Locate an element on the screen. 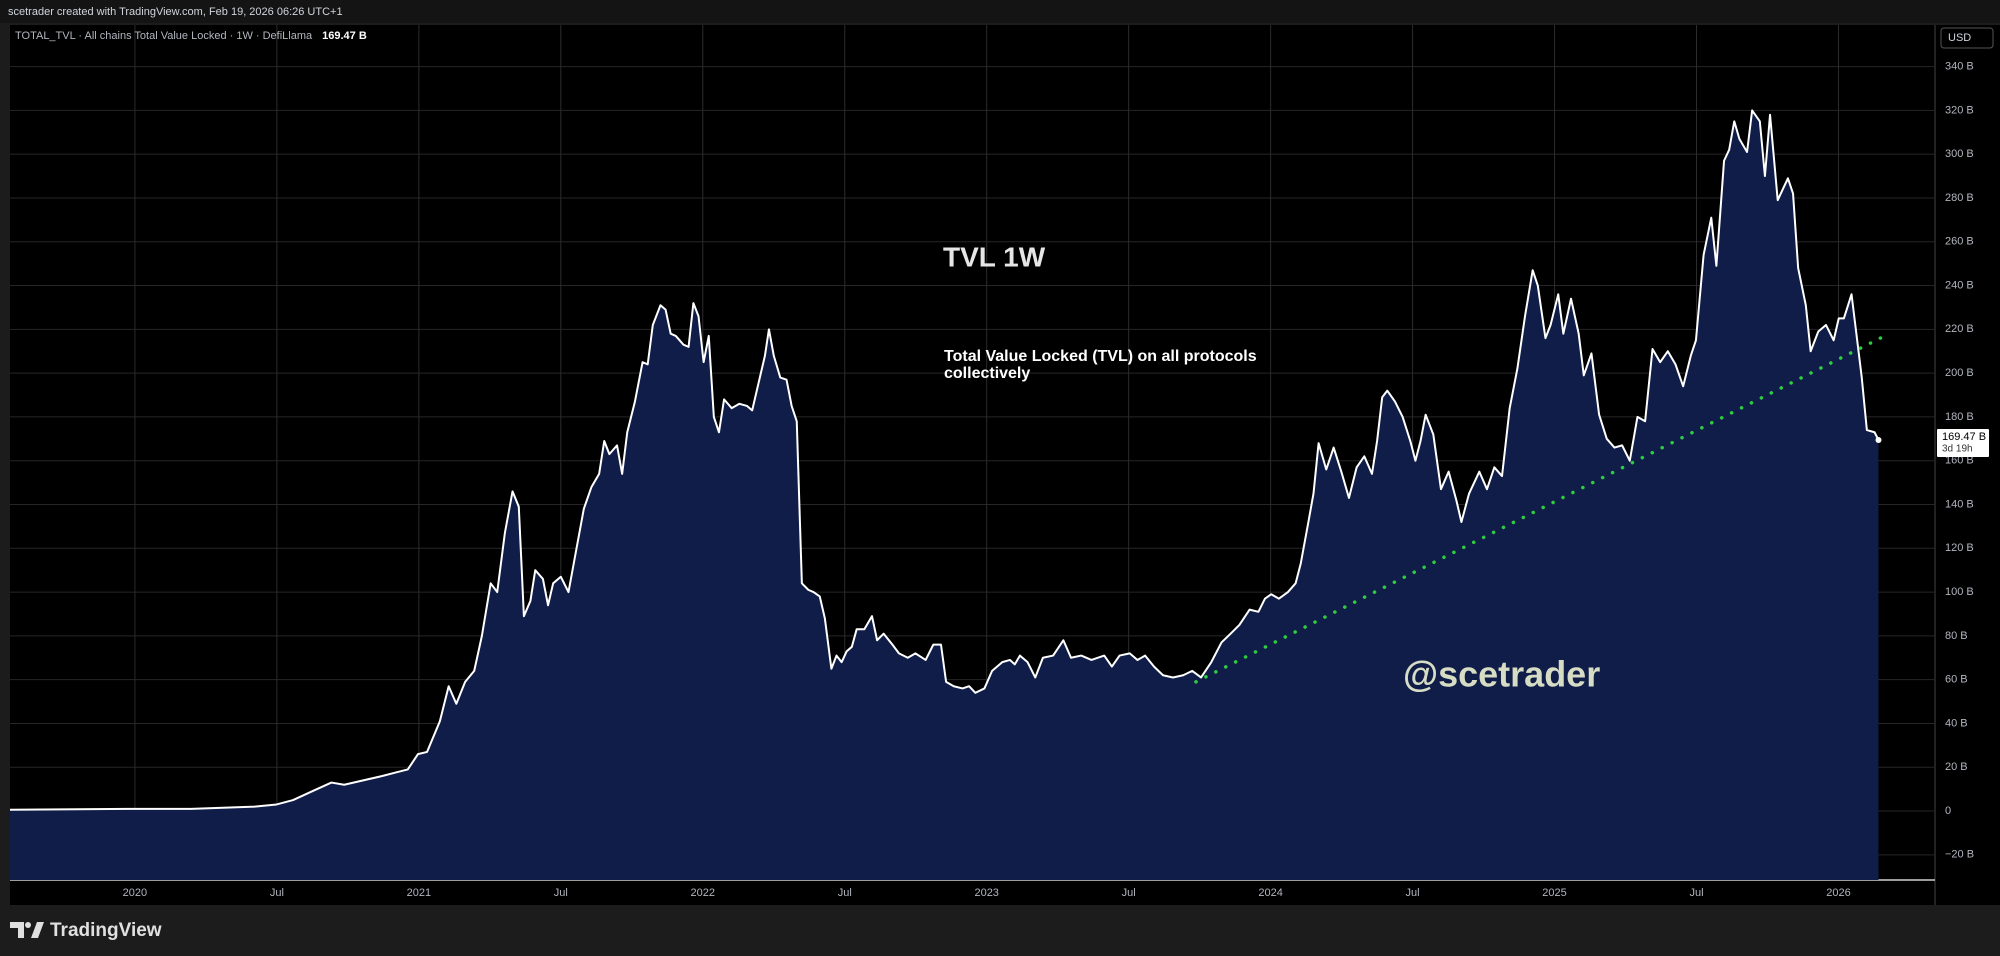 The width and height of the screenshot is (2000, 956). y-tick-label: 80 B is located at coordinates (1956, 636).